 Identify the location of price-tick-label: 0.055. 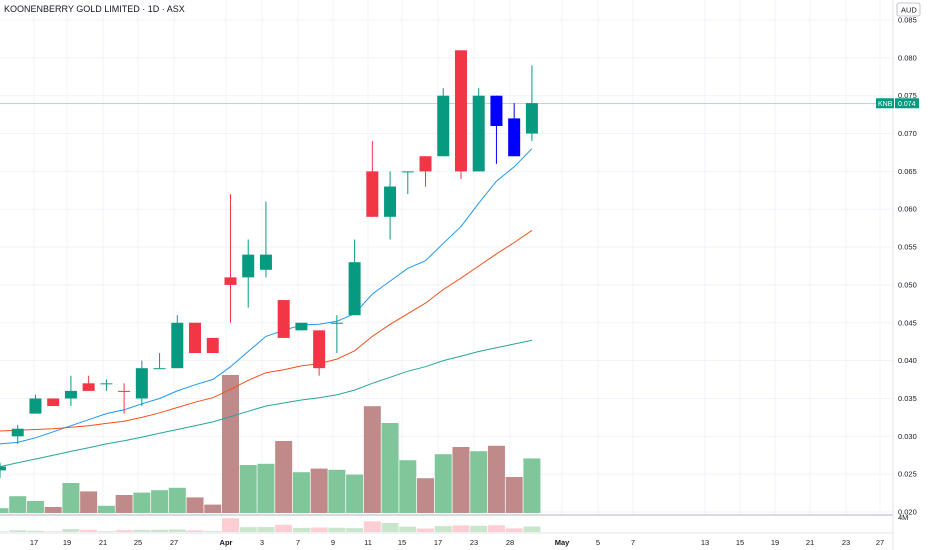
(907, 247).